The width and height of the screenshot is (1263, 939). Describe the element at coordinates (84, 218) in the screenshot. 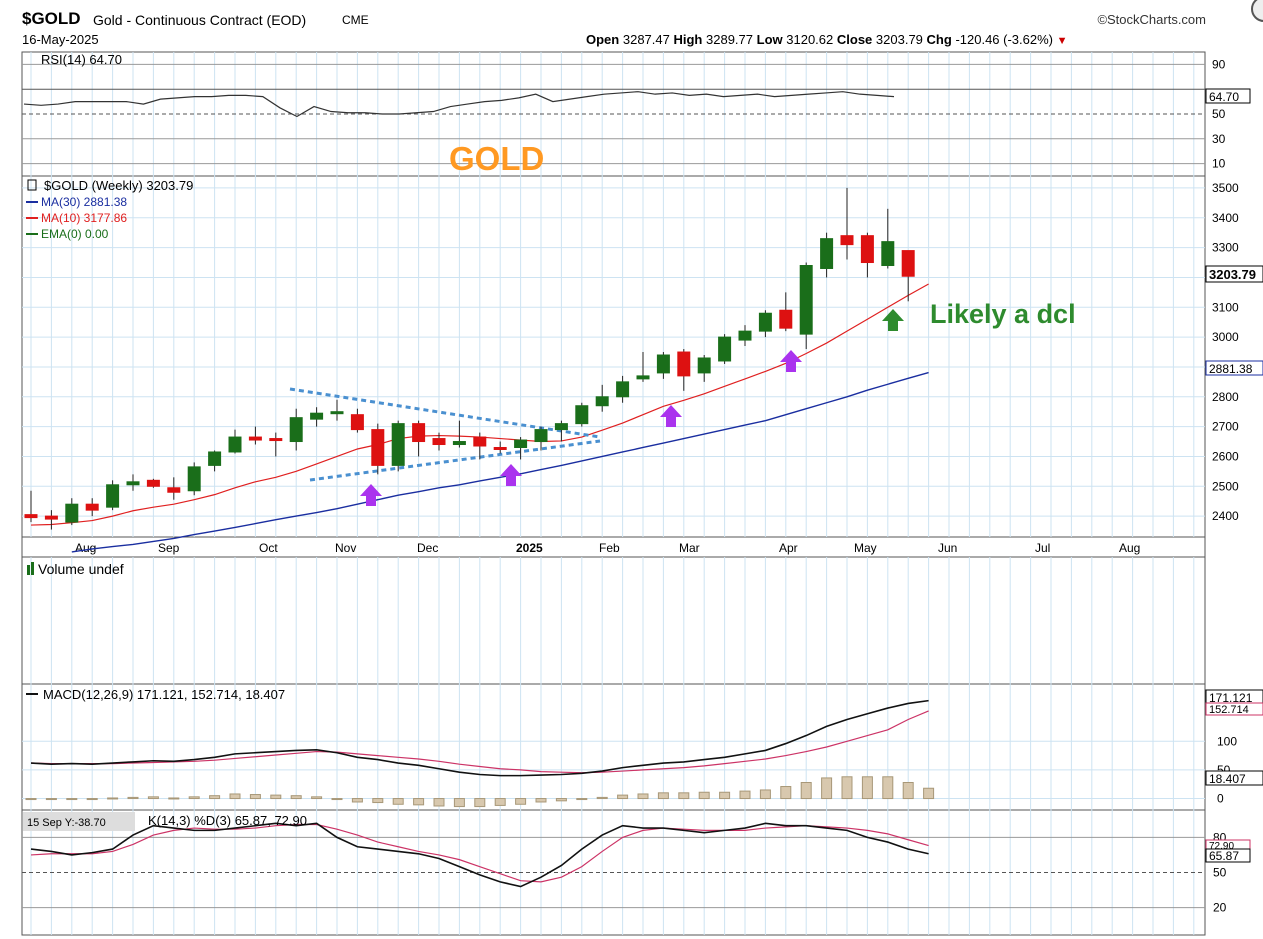

I see `legend-ma10: MA(10) 3177.86` at that location.